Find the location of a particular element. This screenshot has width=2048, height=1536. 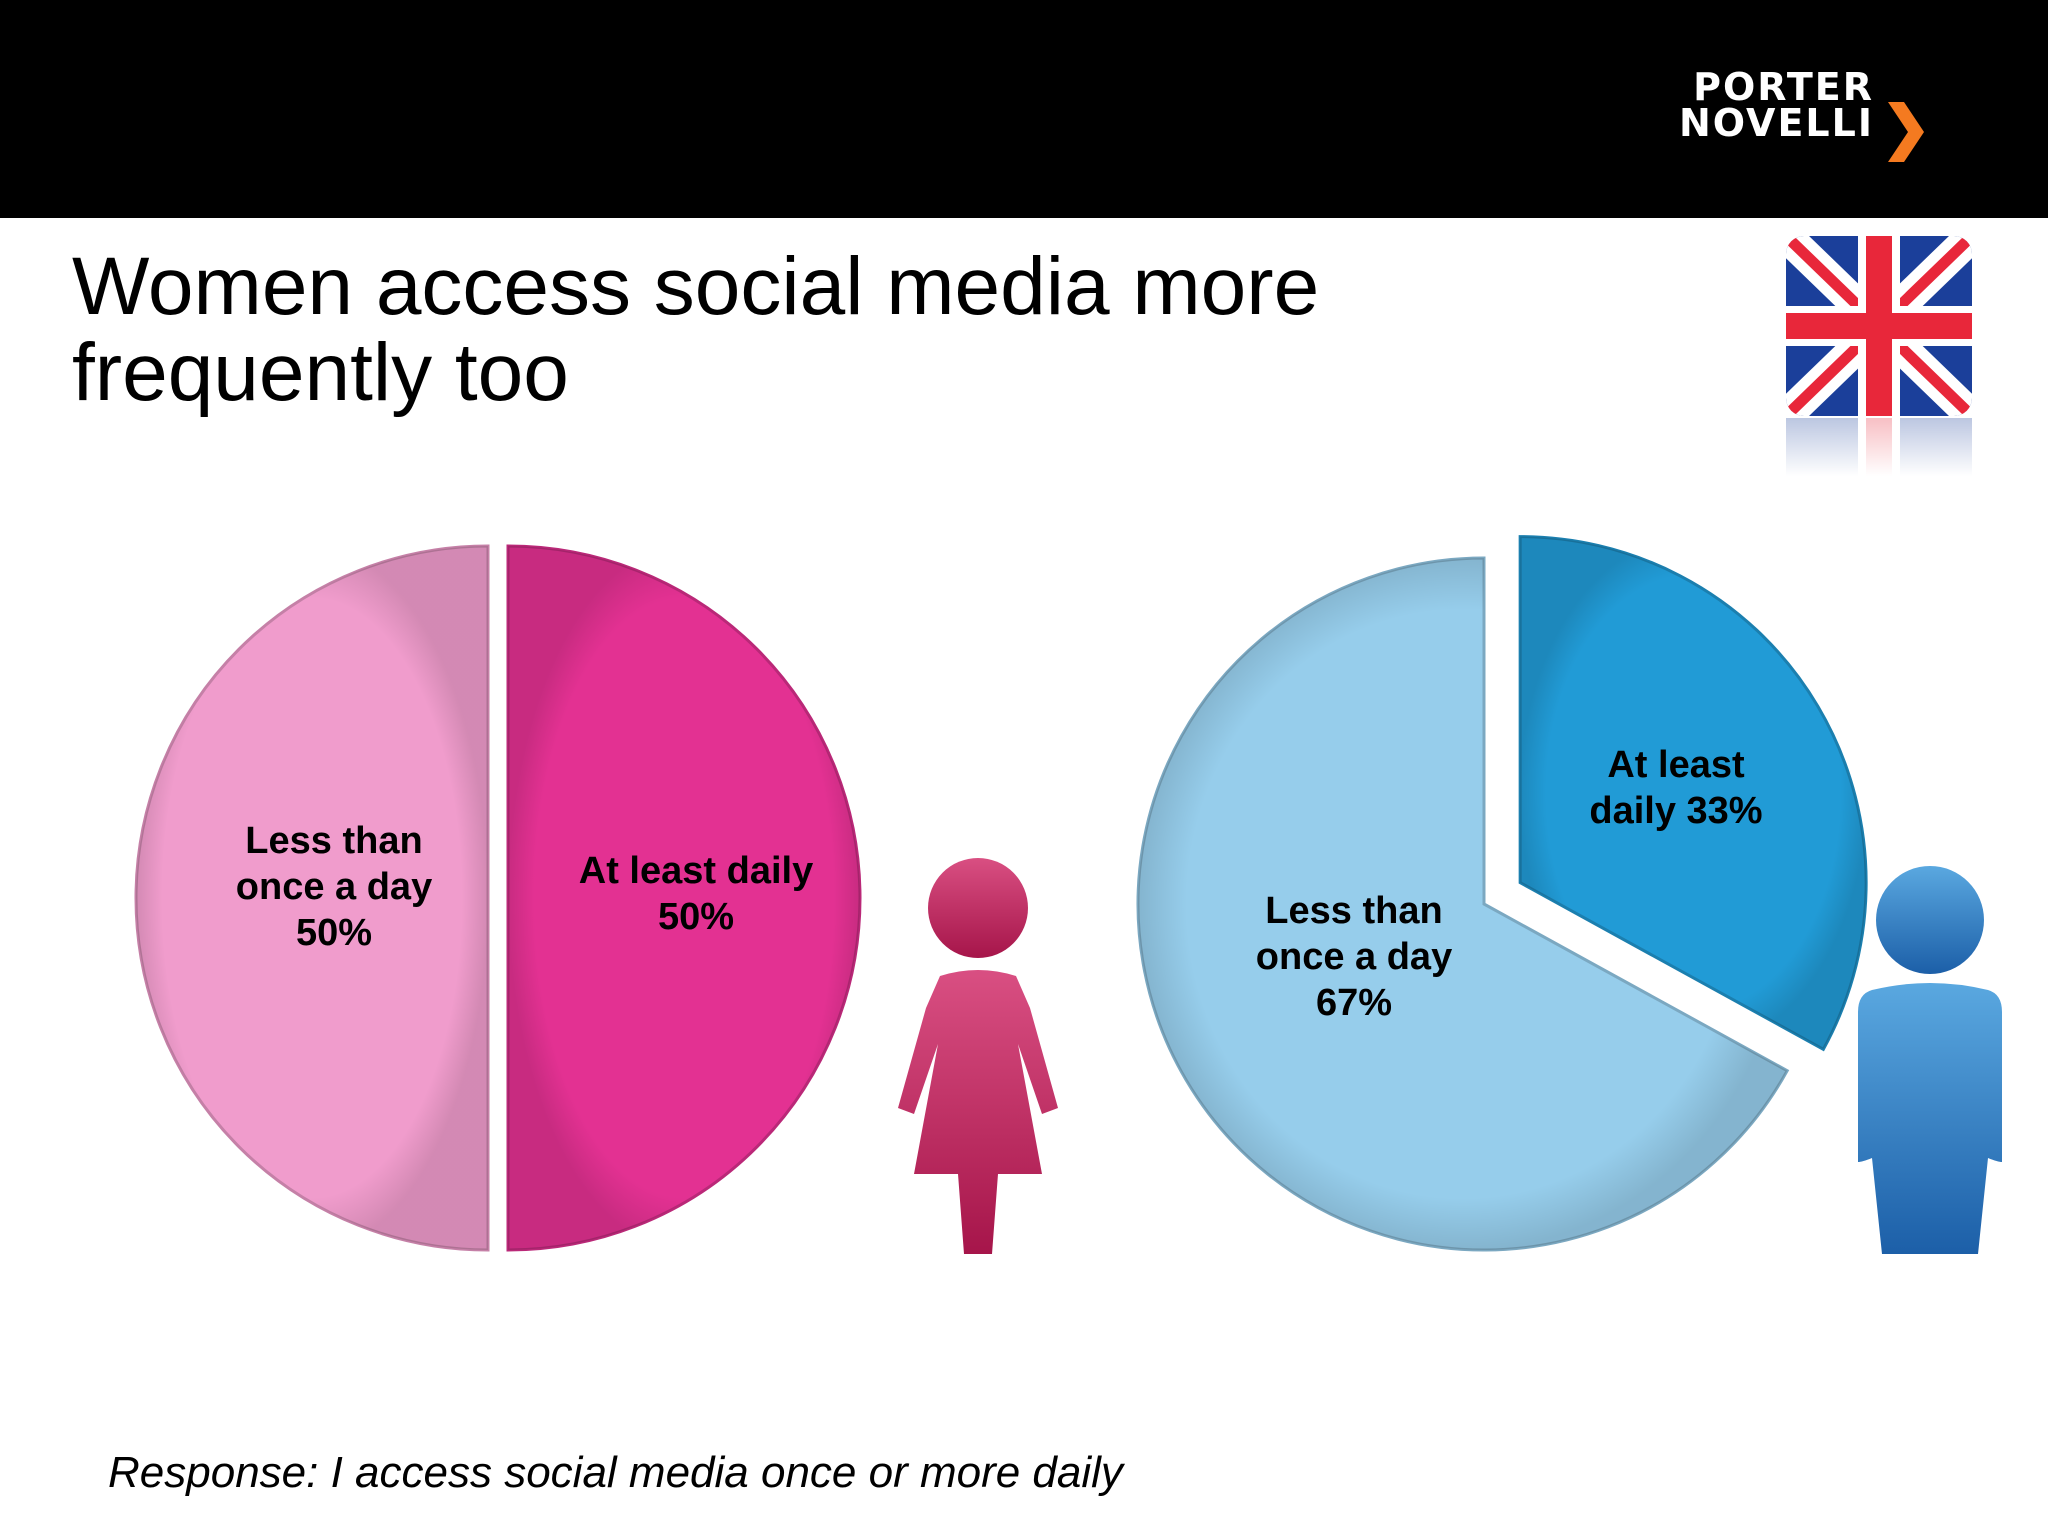

women-at-least-daily-label: At least daily 50% is located at coordinates (696, 894).